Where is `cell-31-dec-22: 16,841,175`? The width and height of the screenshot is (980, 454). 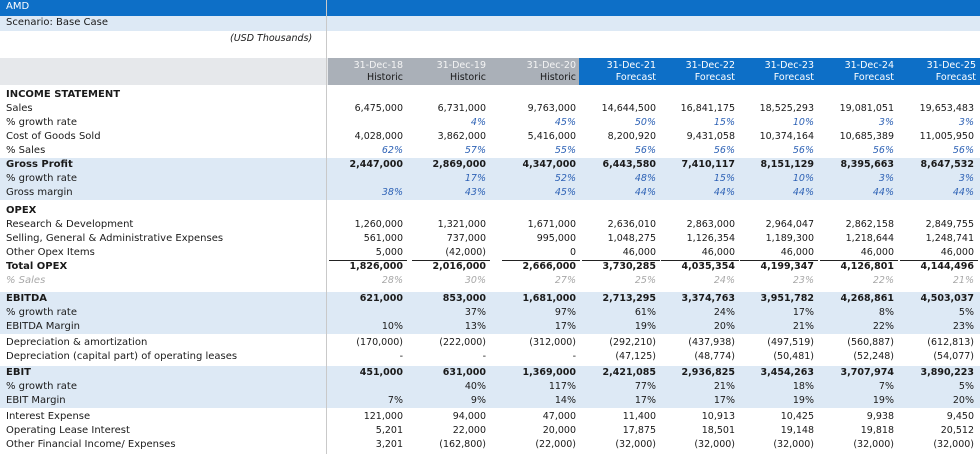 cell-31-dec-22: 16,841,175 is located at coordinates (707, 108).